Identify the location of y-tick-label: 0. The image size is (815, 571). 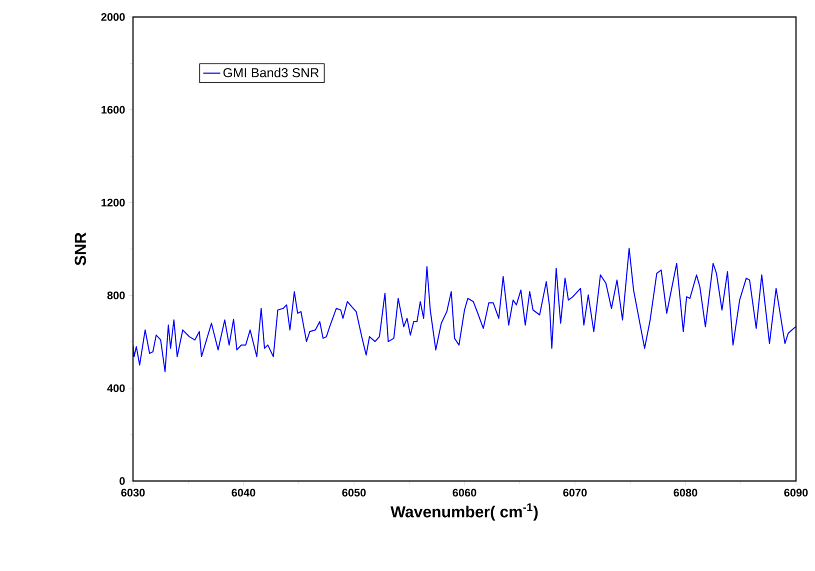
(122, 481).